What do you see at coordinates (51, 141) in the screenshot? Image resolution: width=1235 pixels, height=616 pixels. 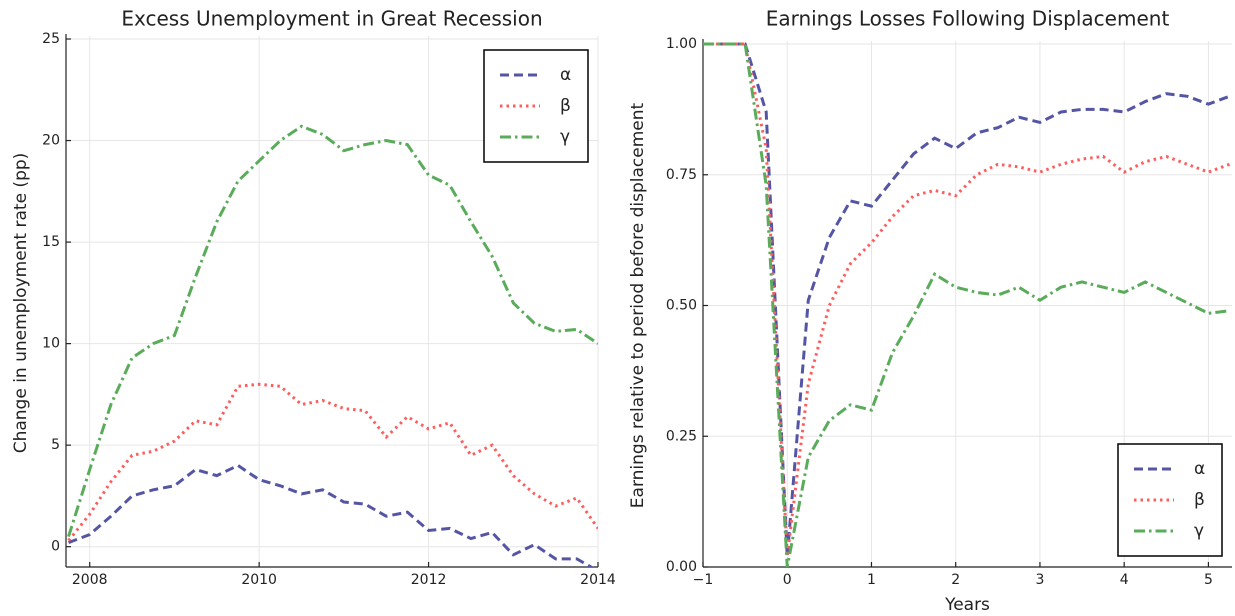 I see `y-tick-label: 20` at bounding box center [51, 141].